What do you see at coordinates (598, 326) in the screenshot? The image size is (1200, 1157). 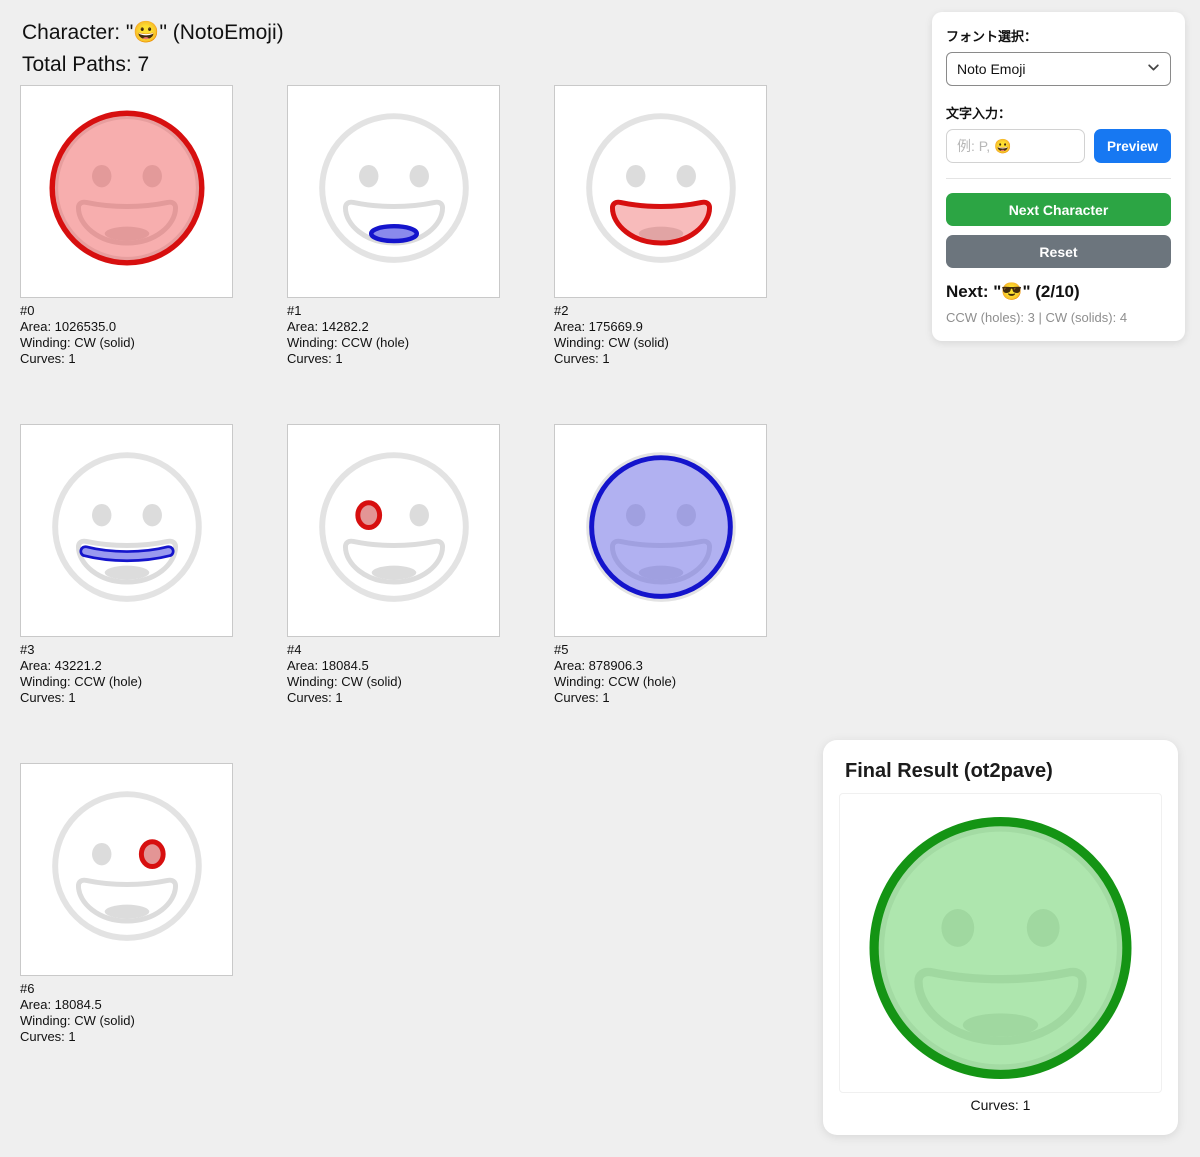 I see `path-area: Area: 175669.9` at bounding box center [598, 326].